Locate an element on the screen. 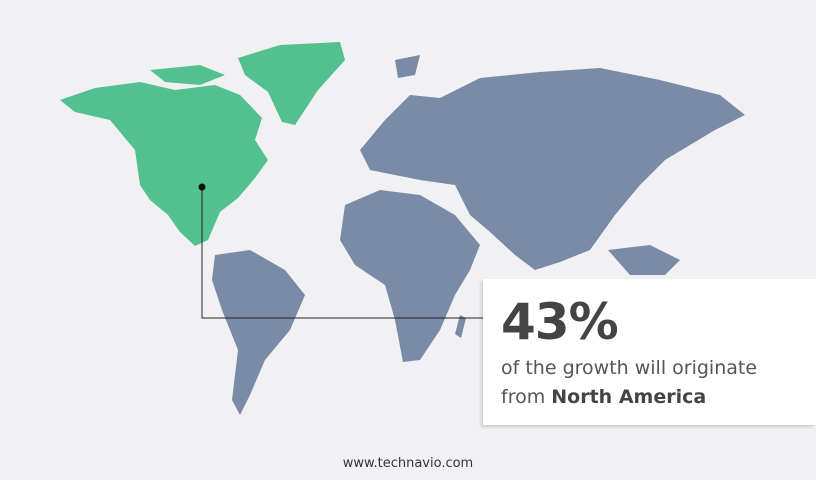 The height and width of the screenshot is (480, 816). stat-prefix: from is located at coordinates (523, 397).